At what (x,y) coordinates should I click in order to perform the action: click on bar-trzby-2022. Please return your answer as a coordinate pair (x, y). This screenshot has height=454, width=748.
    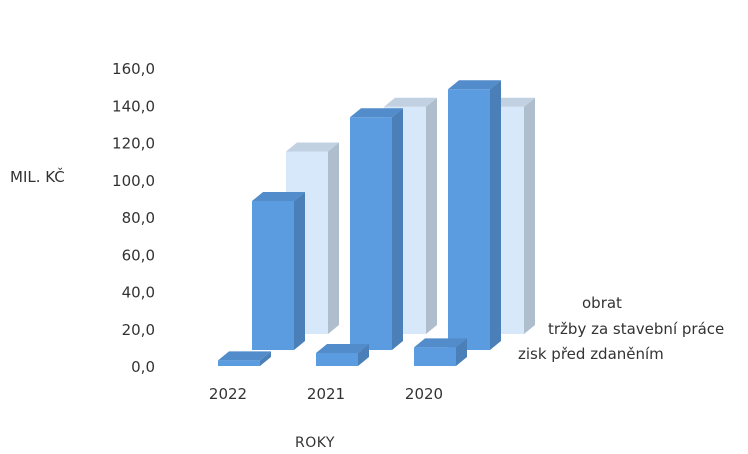
    Looking at the image, I should click on (278, 271).